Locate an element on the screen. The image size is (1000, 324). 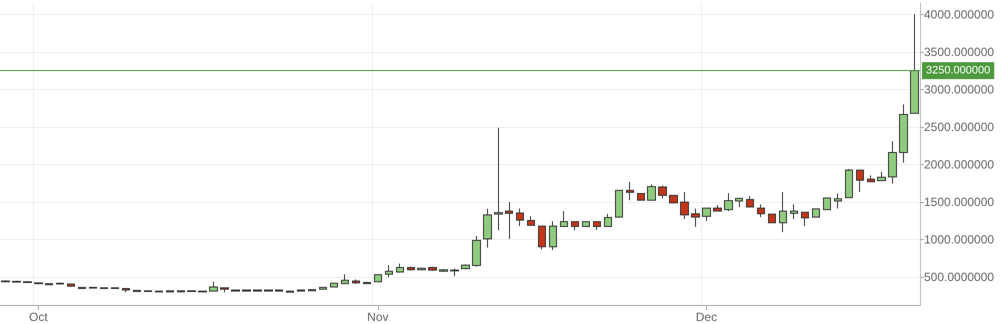
y-tick-label: 3000.000000 is located at coordinates (959, 89).